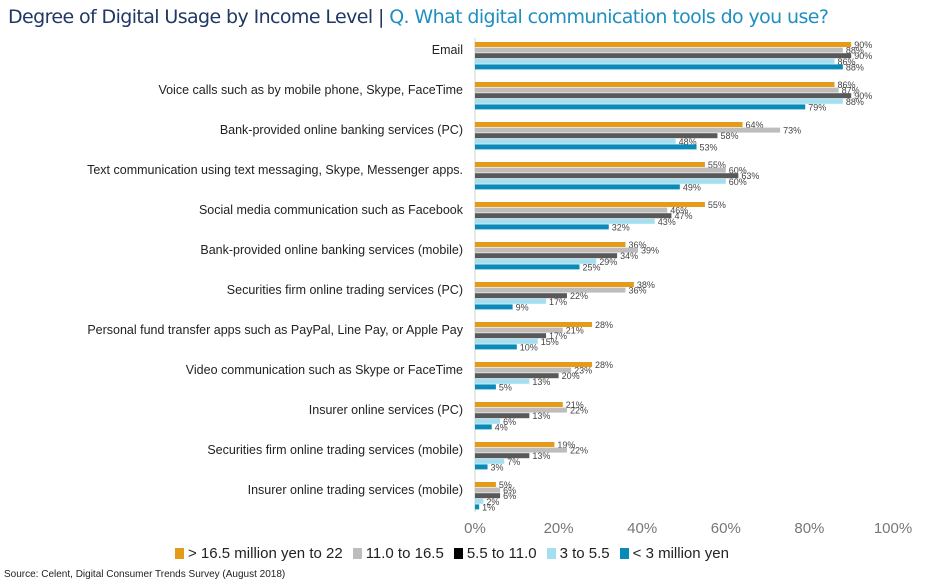 This screenshot has width=929, height=587. I want to click on data-label: 46%, so click(679, 211).